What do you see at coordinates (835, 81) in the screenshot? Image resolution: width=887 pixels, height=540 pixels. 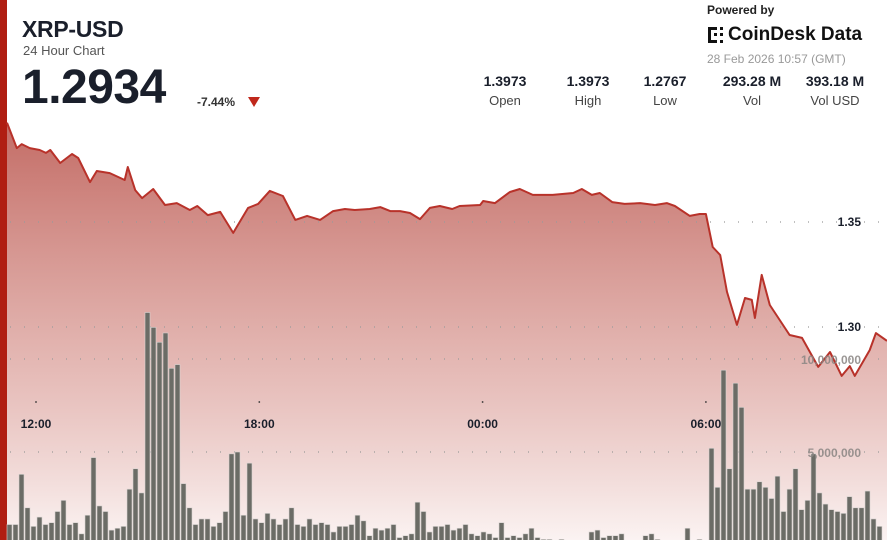 I see `stat-value: 393.18 M` at bounding box center [835, 81].